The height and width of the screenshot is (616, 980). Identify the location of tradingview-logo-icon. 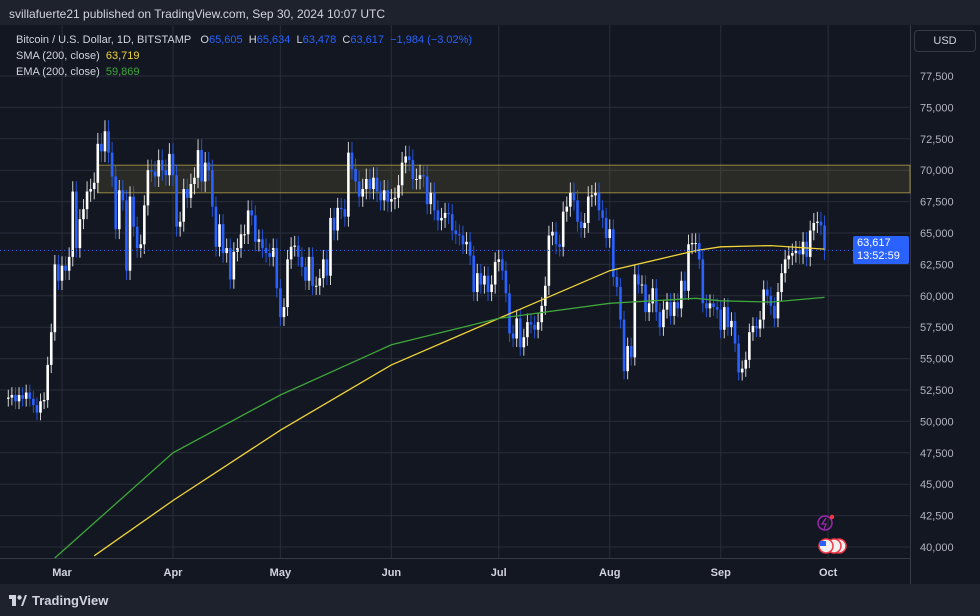
(18, 600).